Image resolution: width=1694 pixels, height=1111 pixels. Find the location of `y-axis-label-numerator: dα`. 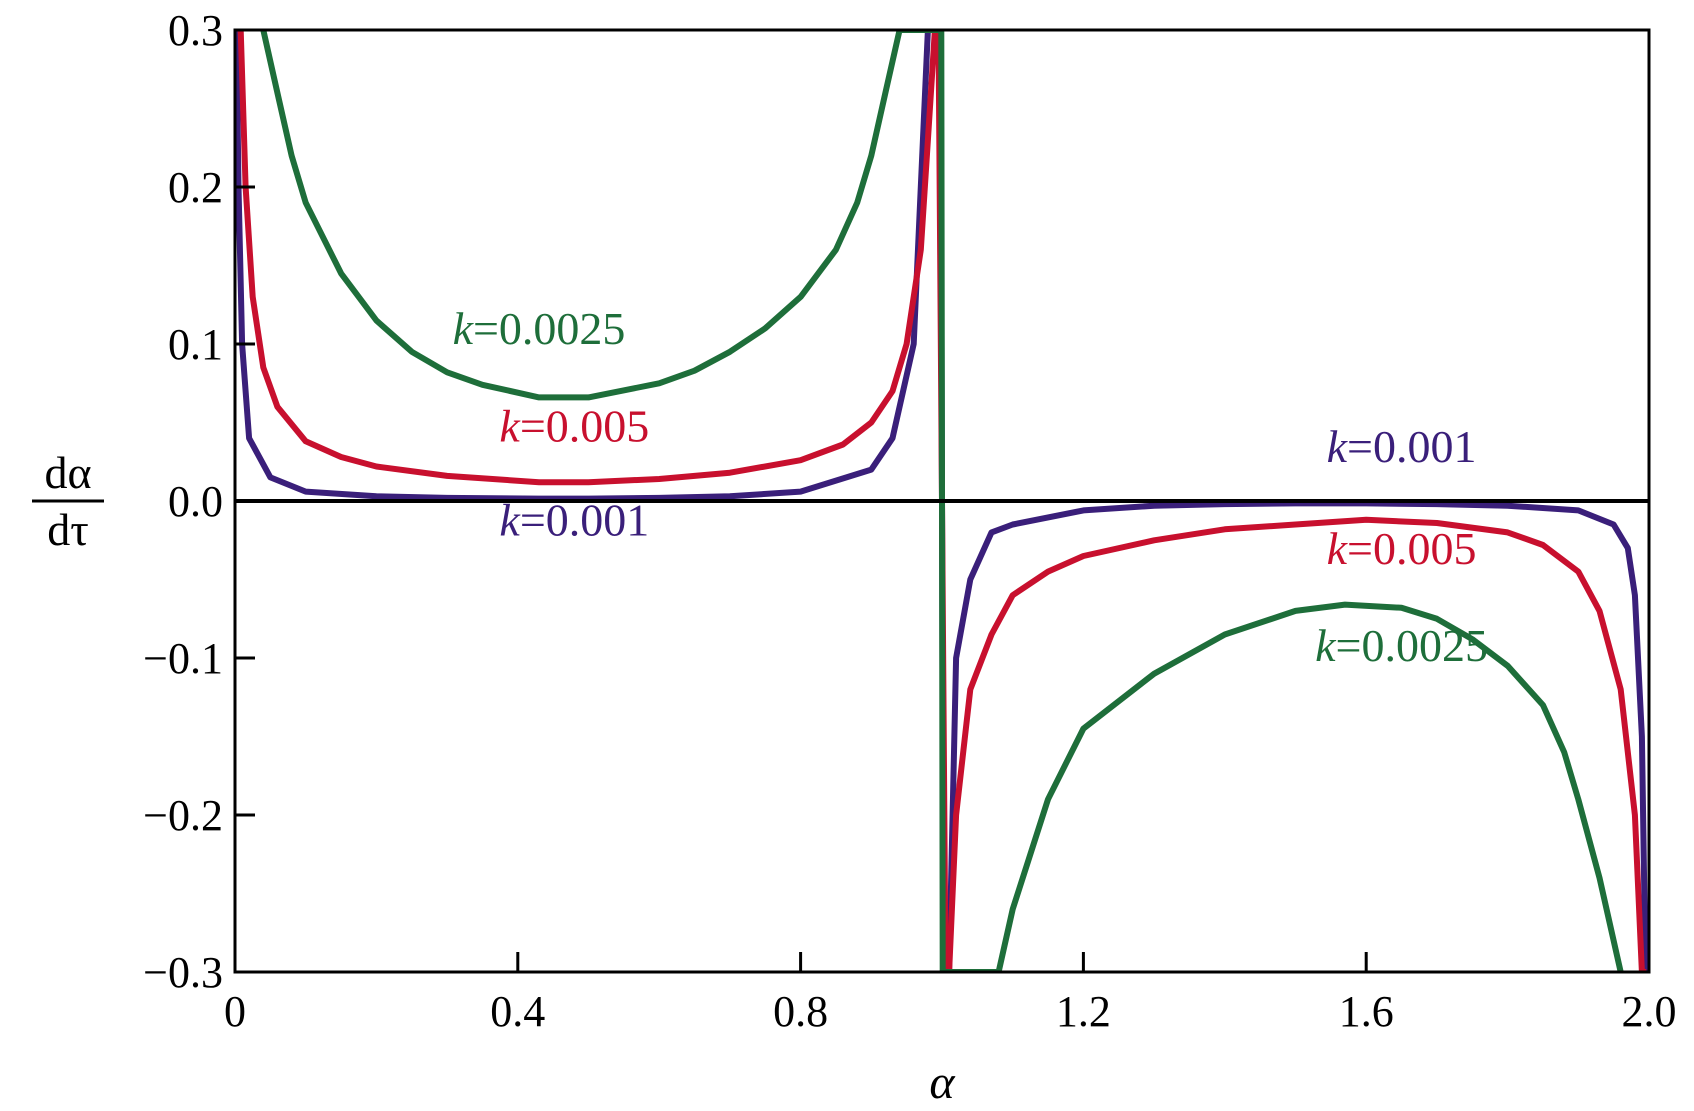

y-axis-label-numerator: dα is located at coordinates (67, 472).